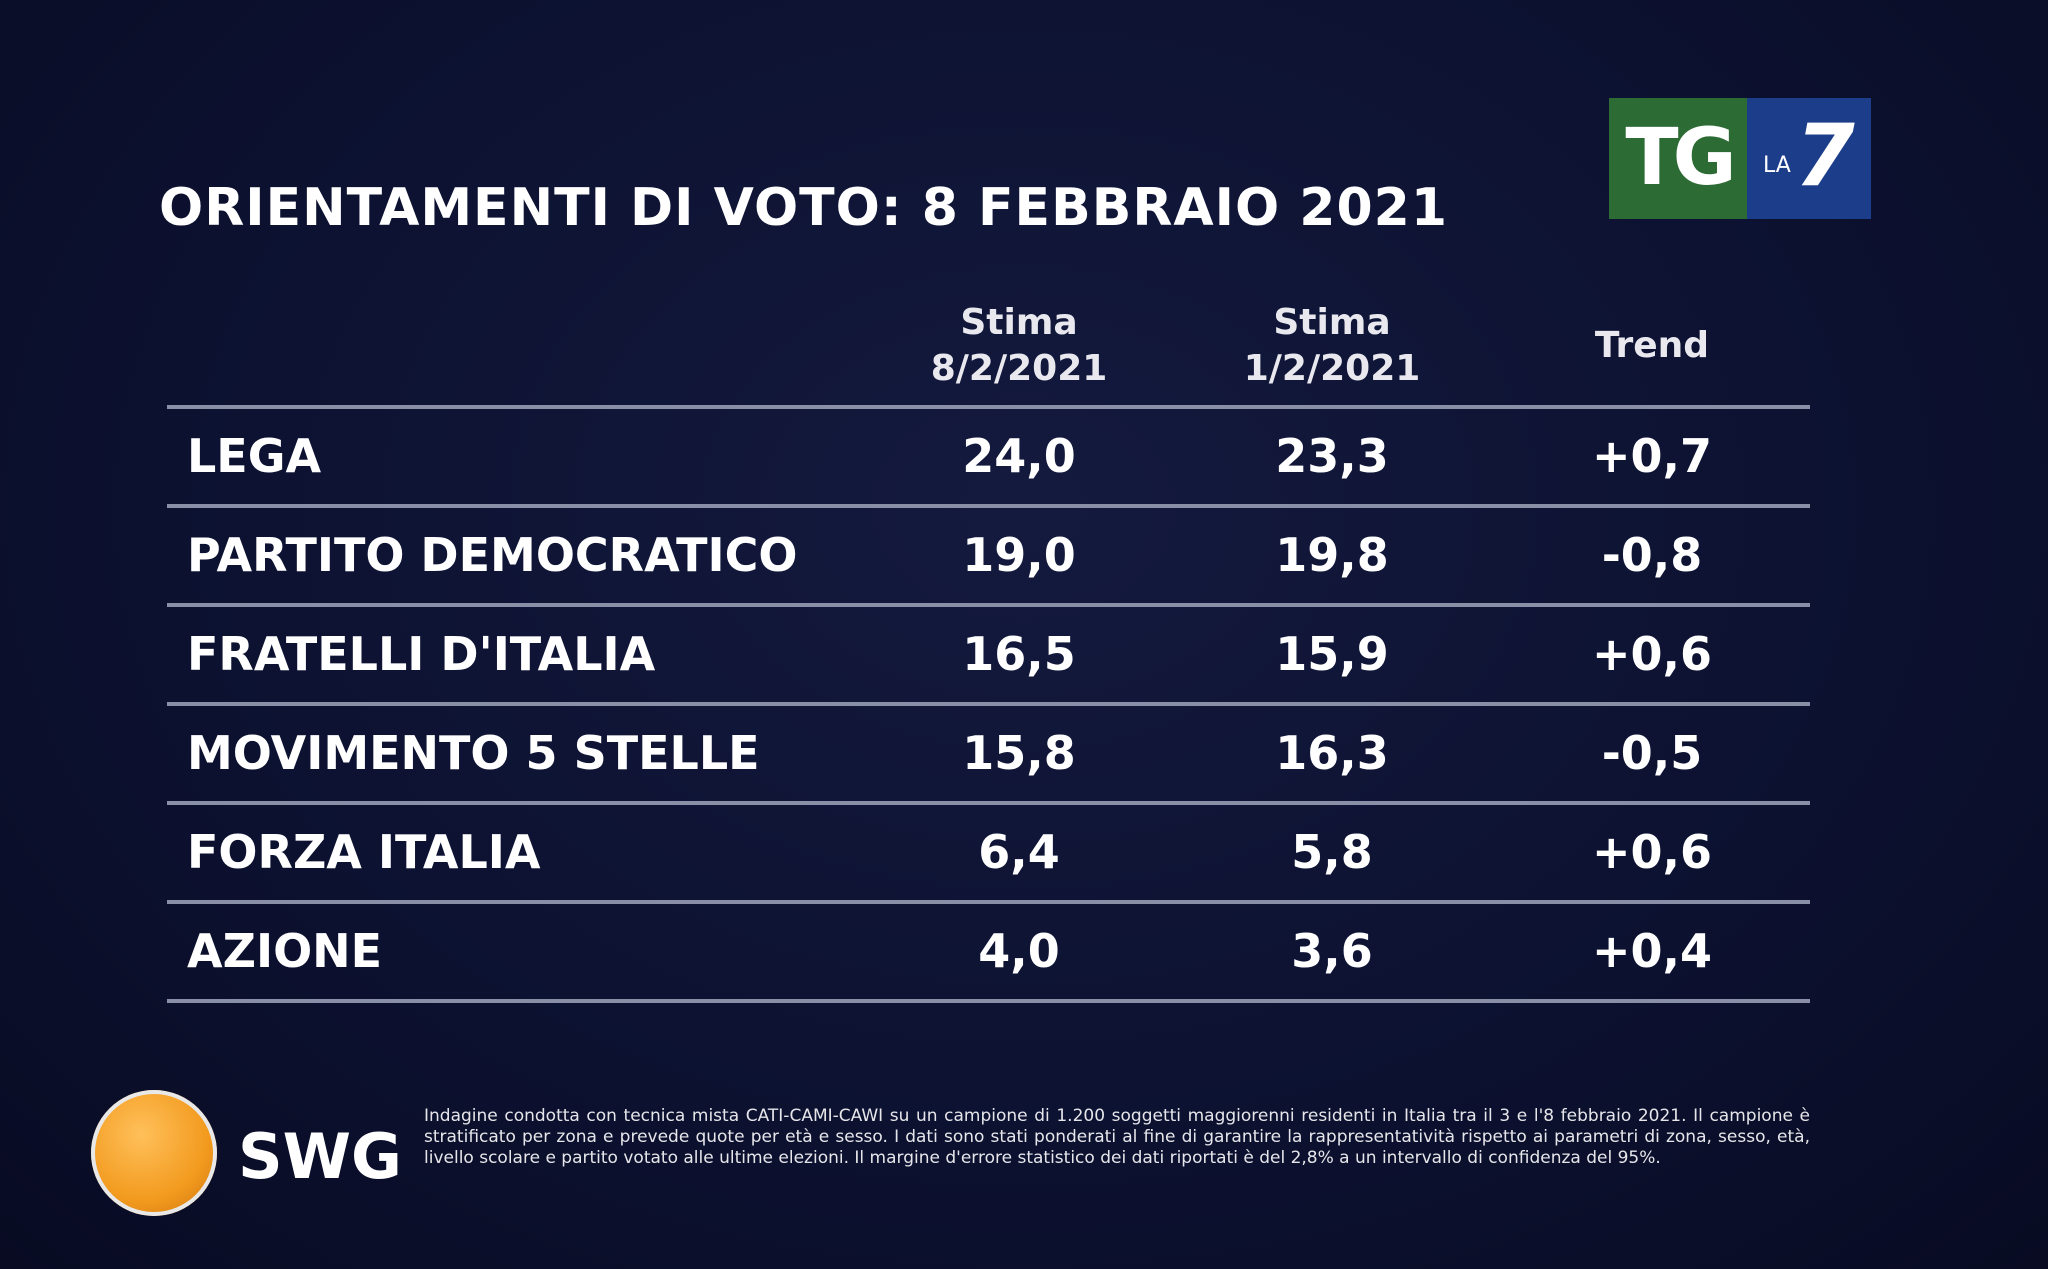  What do you see at coordinates (492, 555) in the screenshot?
I see `row-label: PARTITO DEMOCRATICO` at bounding box center [492, 555].